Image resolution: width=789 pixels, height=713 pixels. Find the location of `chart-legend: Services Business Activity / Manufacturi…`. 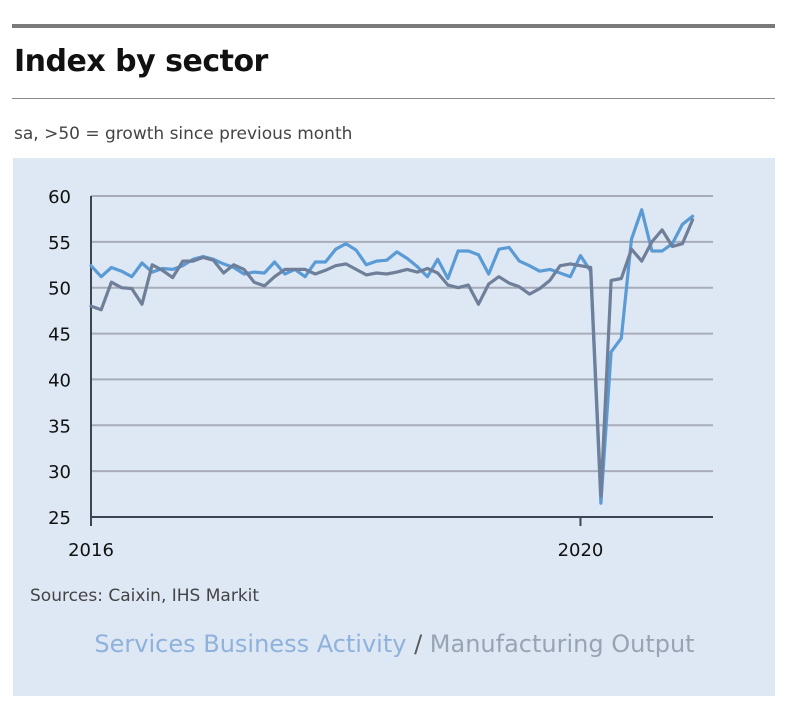

chart-legend: Services Business Activity / Manufacturi… is located at coordinates (394, 644).